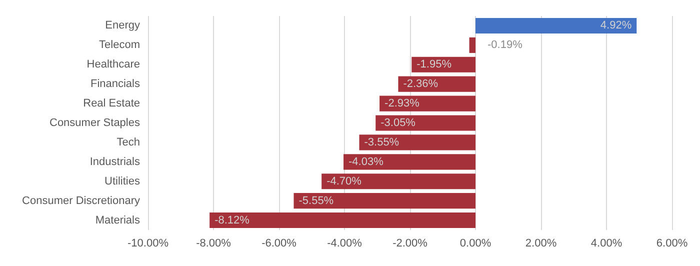  Describe the element at coordinates (344, 181) in the screenshot. I see `data-label: -4.70%` at that location.